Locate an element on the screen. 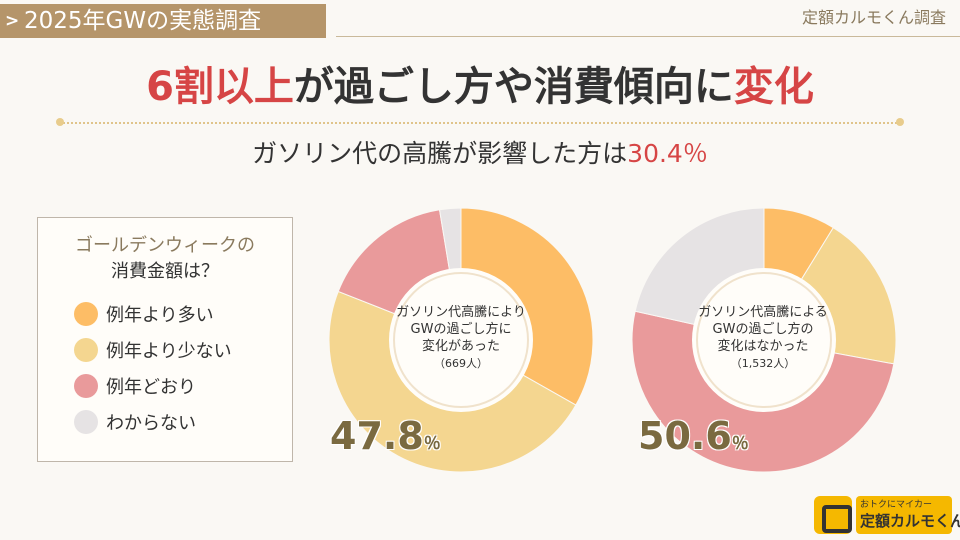 Image resolution: width=960 pixels, height=540 pixels. legend-title-line2: 消費金額は？ is located at coordinates (165, 271).